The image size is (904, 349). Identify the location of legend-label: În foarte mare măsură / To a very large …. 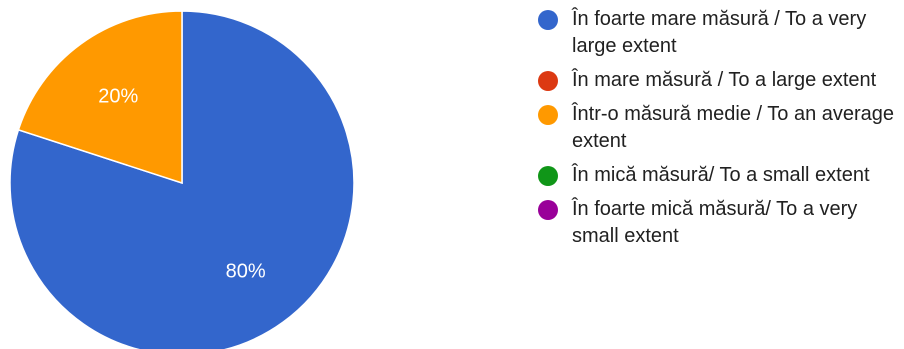
(719, 32).